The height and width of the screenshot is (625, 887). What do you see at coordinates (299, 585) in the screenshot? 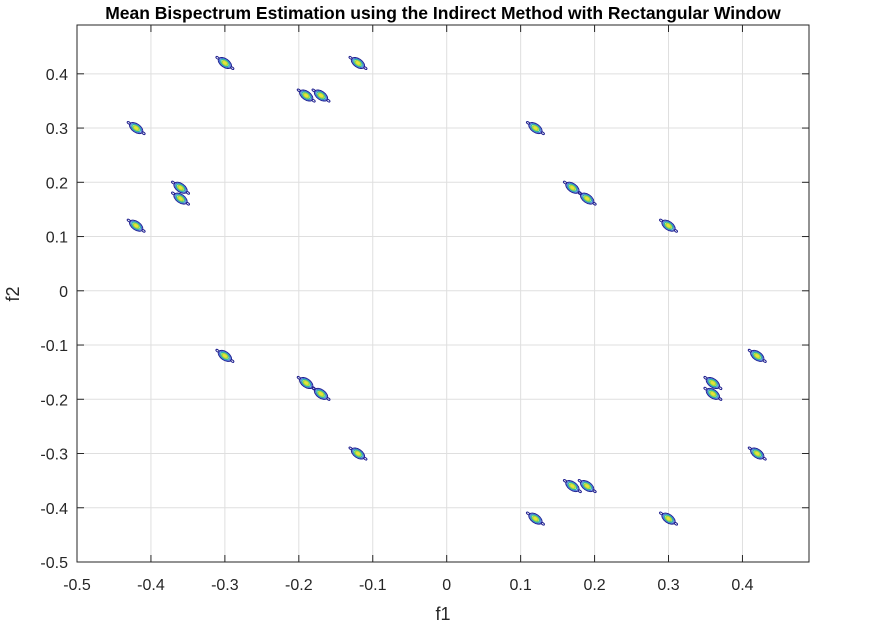
I see `x-tick-label: -0.2` at bounding box center [299, 585].